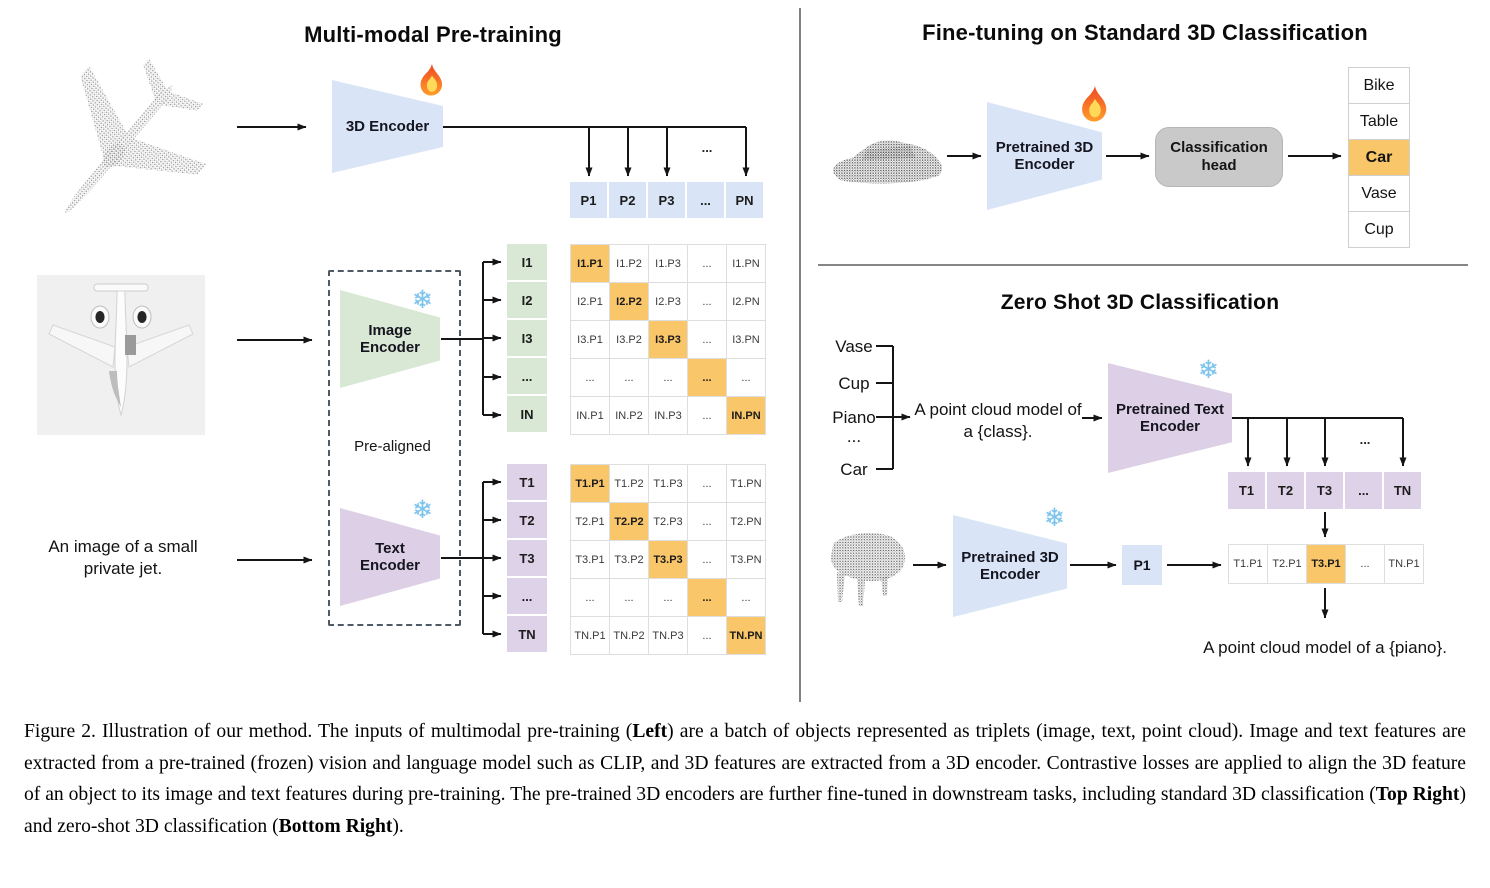 The height and width of the screenshot is (888, 1490). Describe the element at coordinates (746, 416) in the screenshot. I see `image-matrix-cell: IN.PN` at that location.